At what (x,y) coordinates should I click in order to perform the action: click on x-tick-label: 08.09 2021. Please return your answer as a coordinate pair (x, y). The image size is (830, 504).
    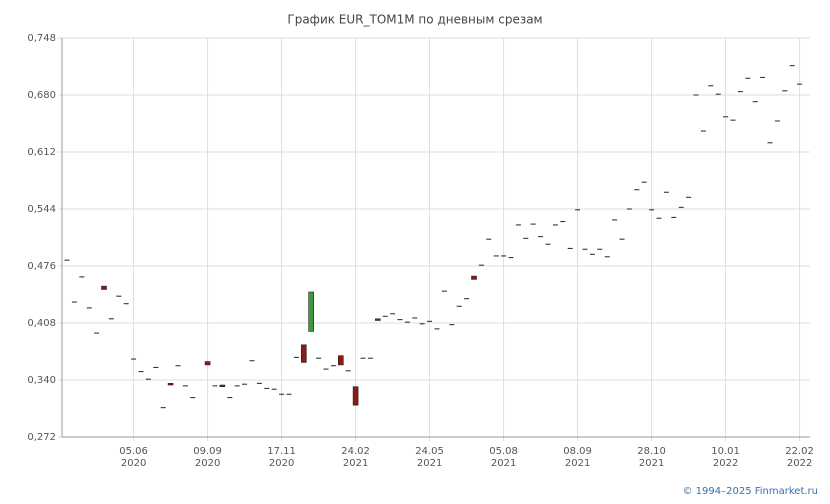
    Looking at the image, I should click on (577, 457).